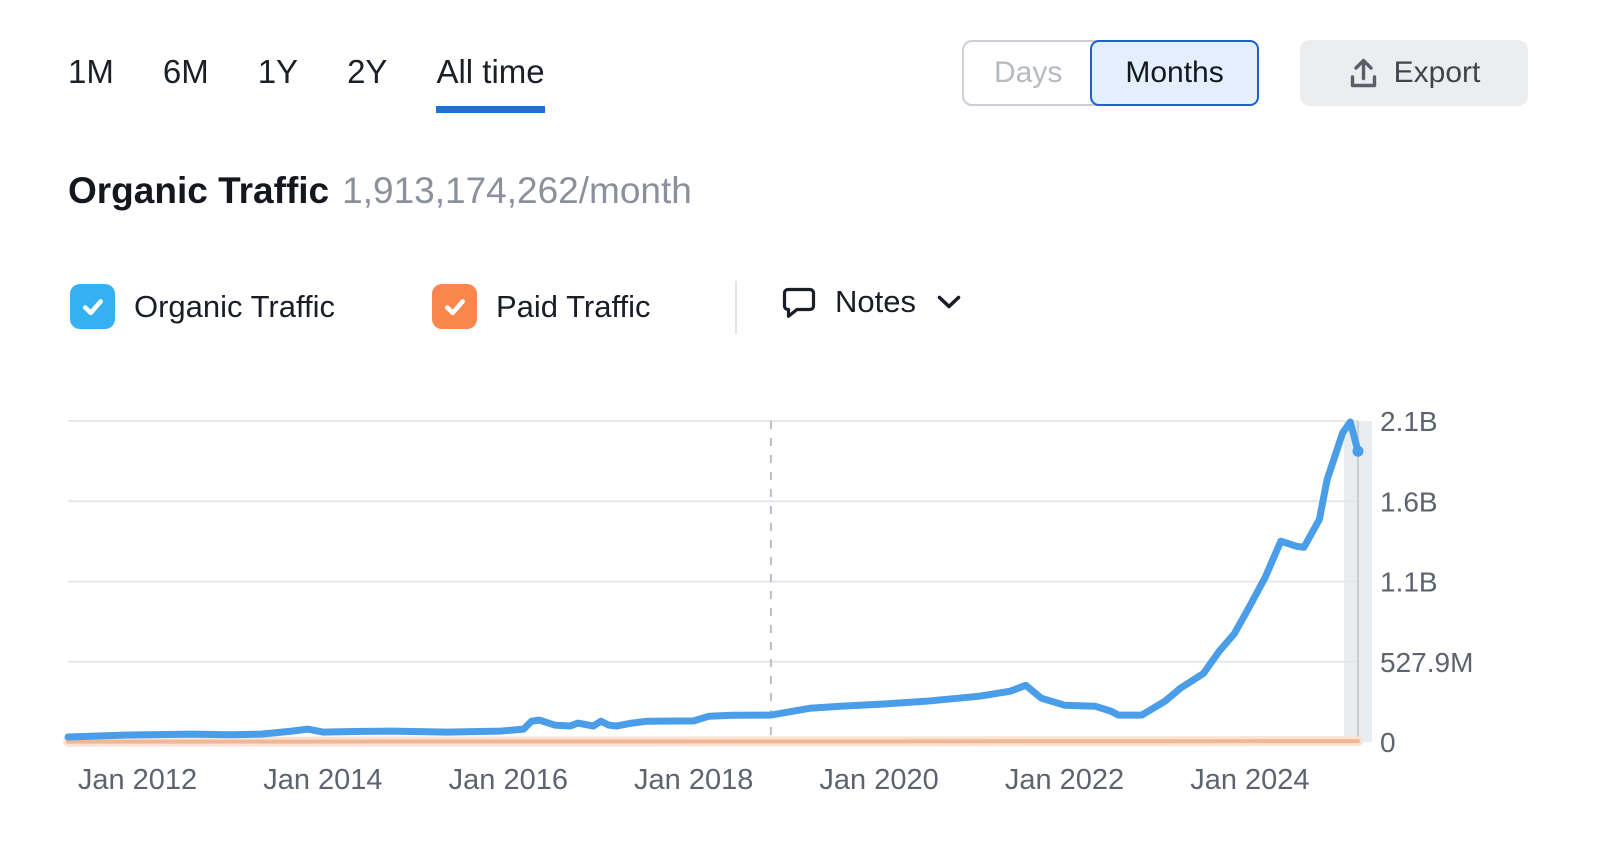 The height and width of the screenshot is (858, 1600). Describe the element at coordinates (1409, 501) in the screenshot. I see `y-axis-label: 1.6B` at that location.